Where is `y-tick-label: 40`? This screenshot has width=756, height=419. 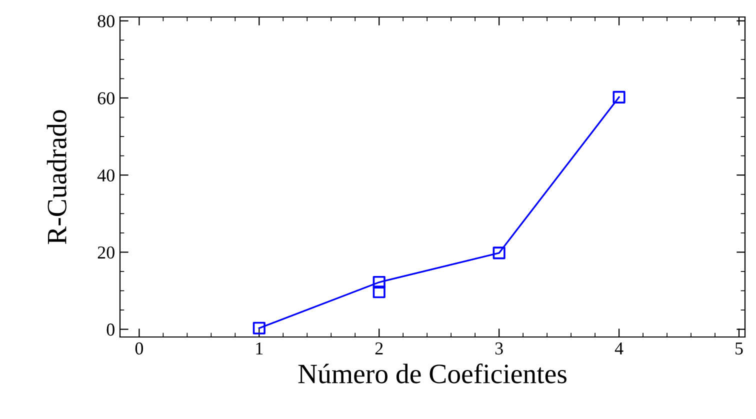
y-tick-label: 40 is located at coordinates (105, 175).